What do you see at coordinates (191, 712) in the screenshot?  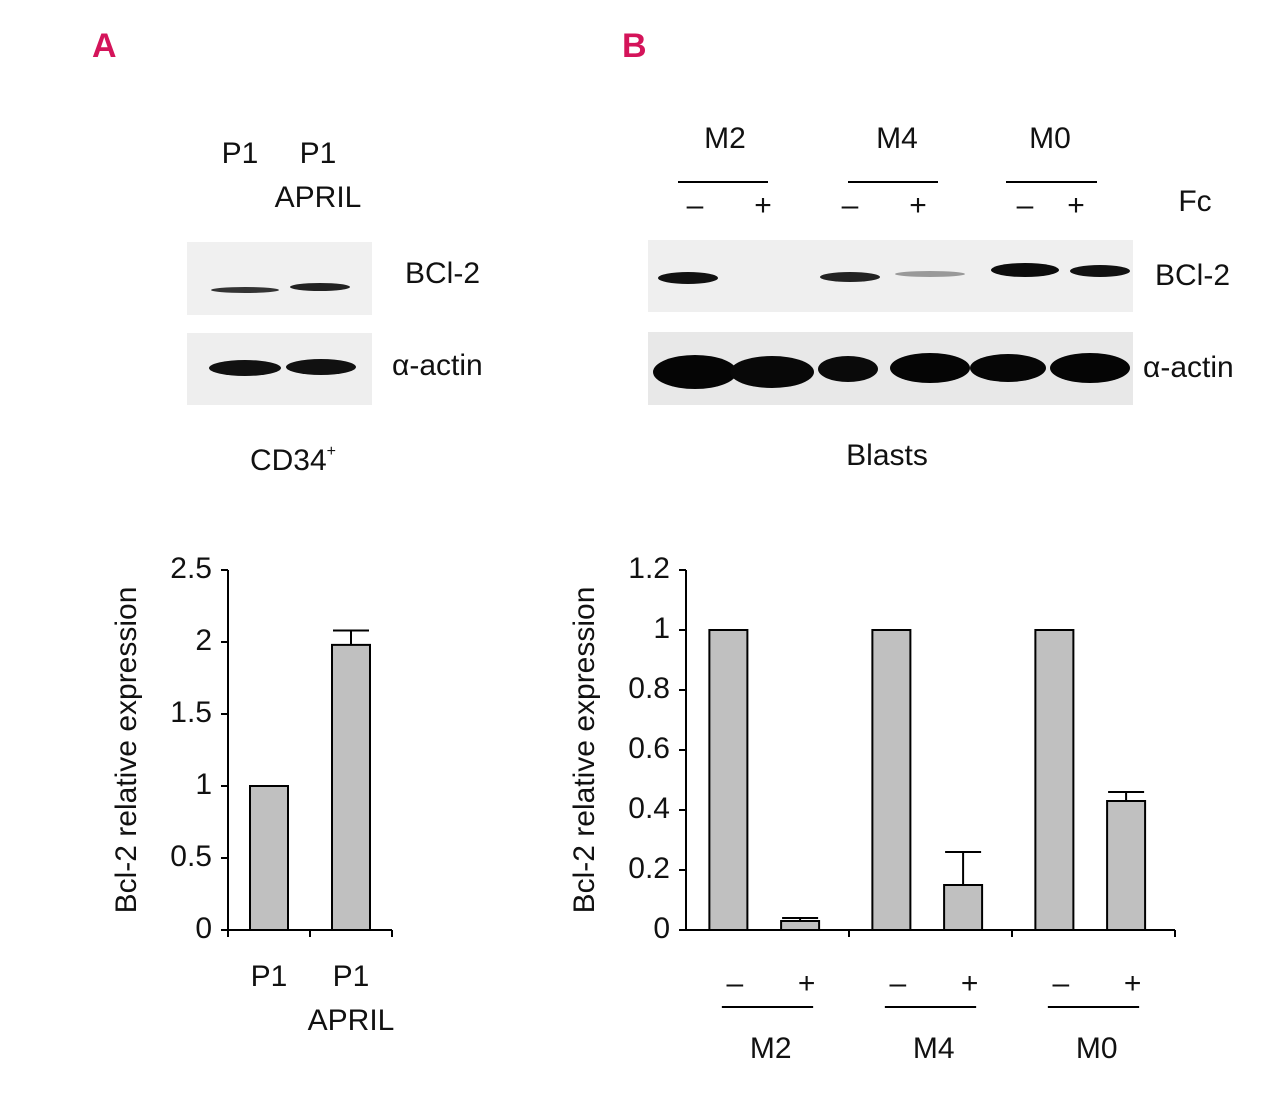 I see `y-tick-label: 1.5` at bounding box center [191, 712].